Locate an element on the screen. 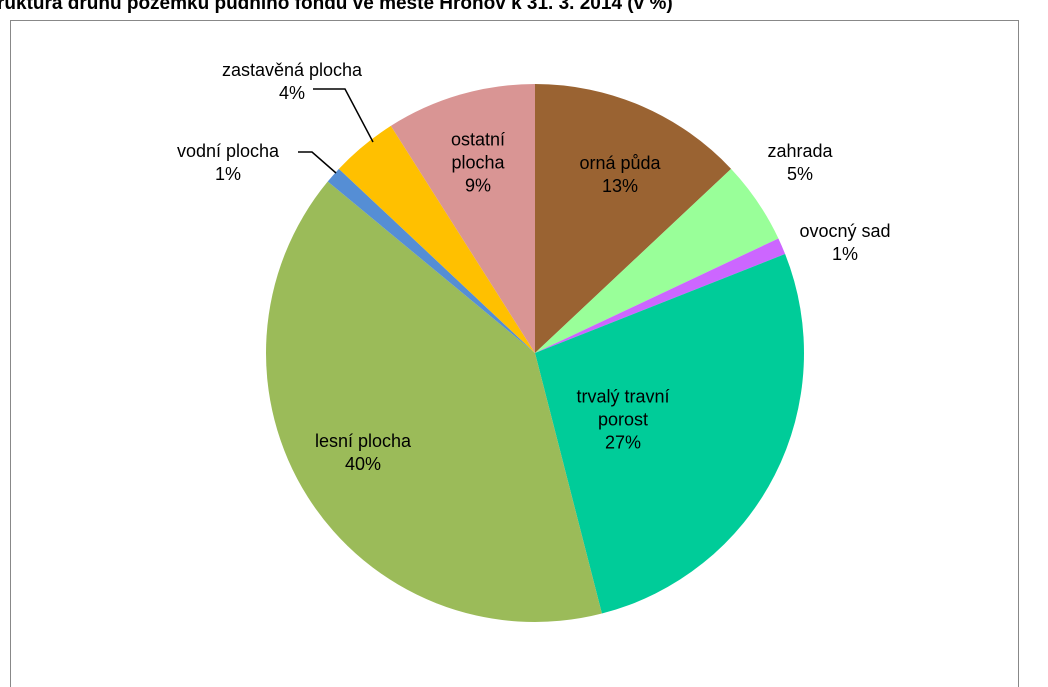  category-label: lesní plocha is located at coordinates (363, 441).